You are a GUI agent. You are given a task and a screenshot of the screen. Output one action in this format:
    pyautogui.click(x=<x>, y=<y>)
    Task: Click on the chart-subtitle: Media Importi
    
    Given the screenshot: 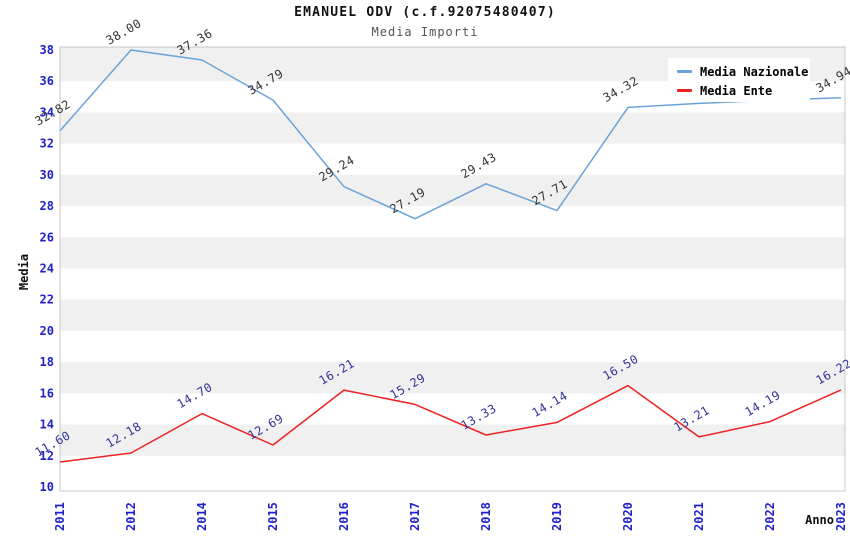 What is the action you would take?
    pyautogui.click(x=425, y=32)
    